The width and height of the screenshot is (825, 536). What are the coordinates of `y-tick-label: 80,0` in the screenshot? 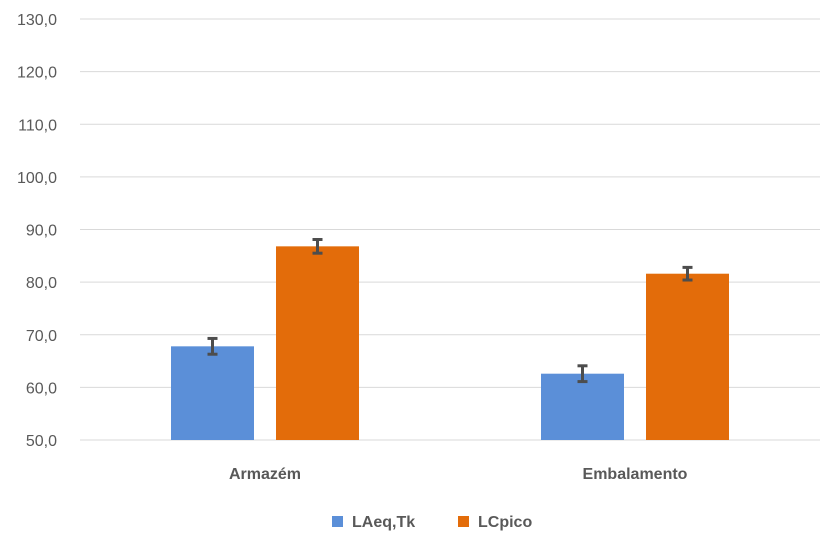 It's located at (41, 283).